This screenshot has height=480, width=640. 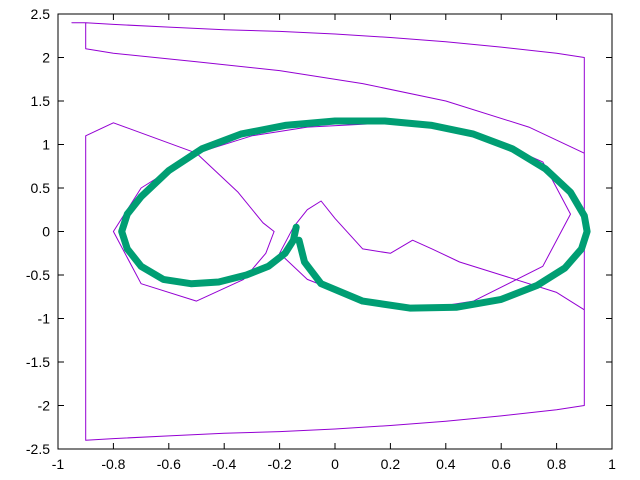 I want to click on x-tick-label: 0.6, so click(x=501, y=464).